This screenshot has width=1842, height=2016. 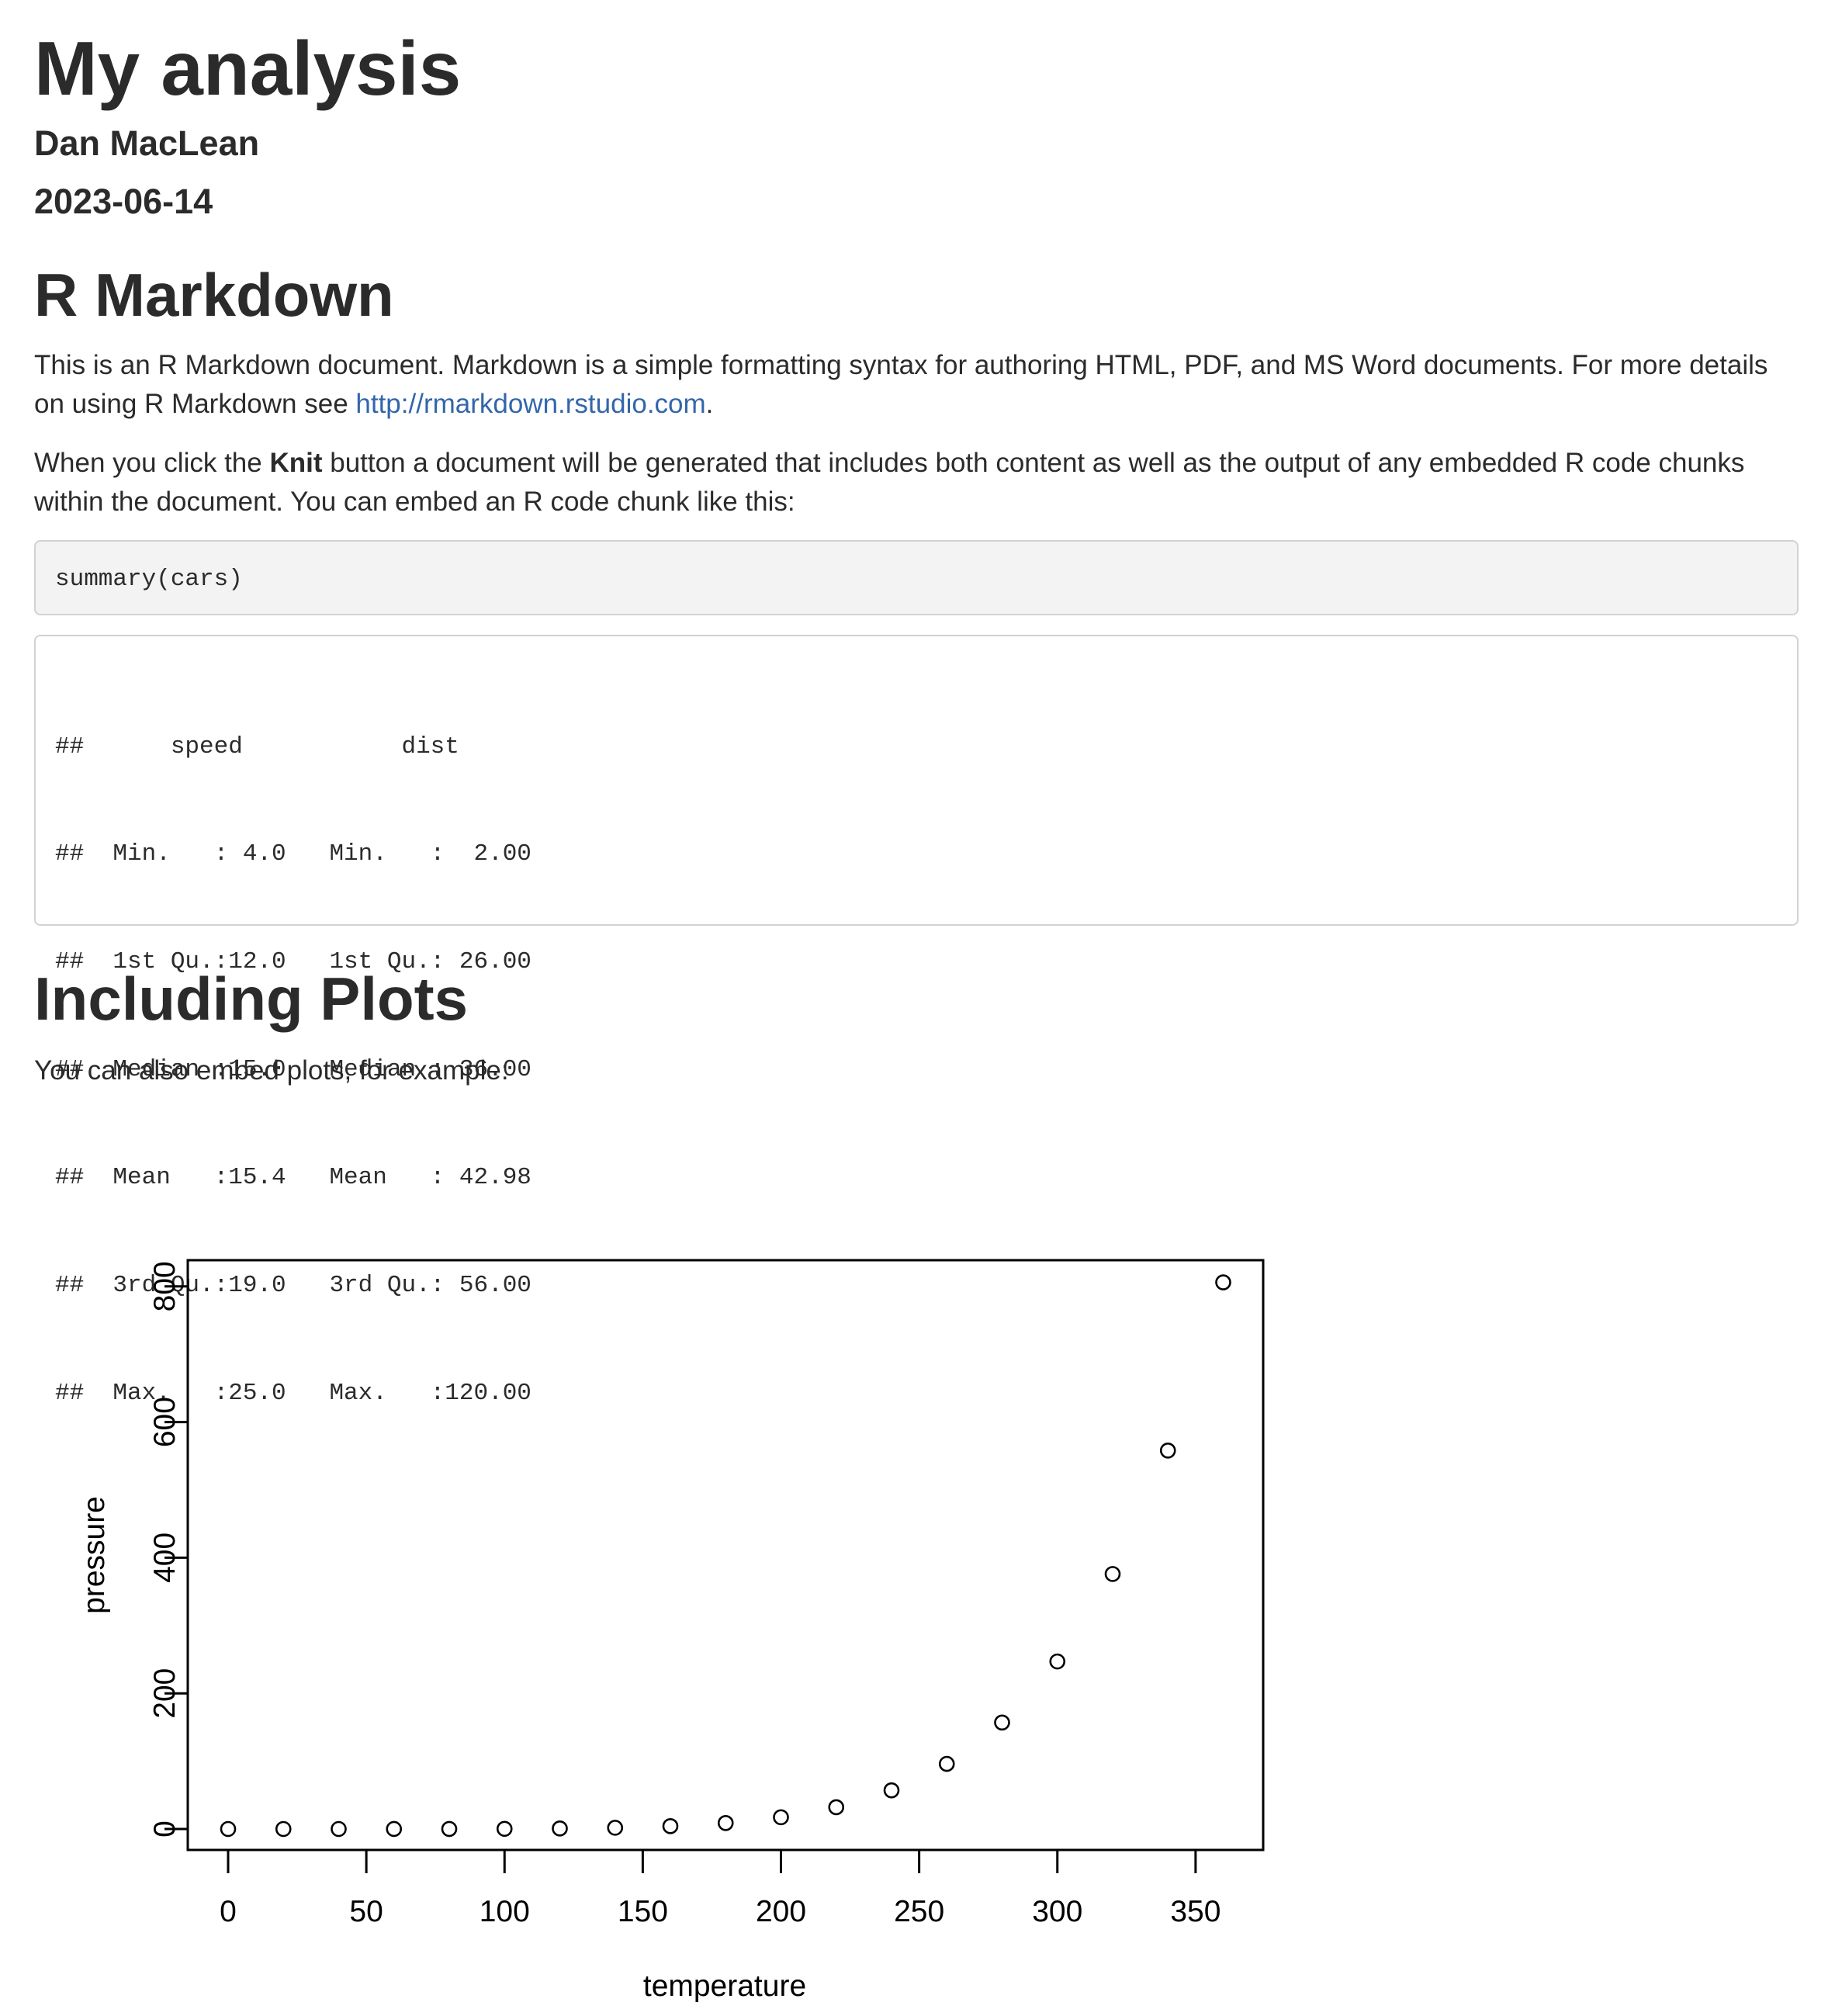 I want to click on x-axis: 0 50 100 150 200 250 300 350, so click(x=720, y=1888).